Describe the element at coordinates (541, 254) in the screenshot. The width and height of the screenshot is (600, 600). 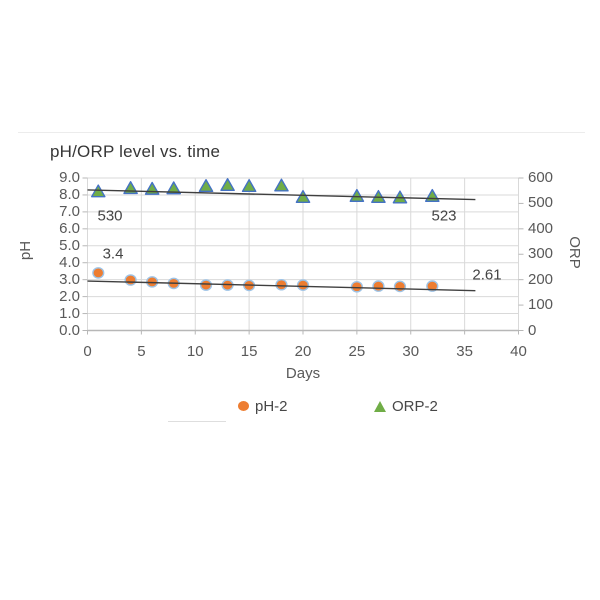
I see `y-axis-right-tick-label: 300` at that location.